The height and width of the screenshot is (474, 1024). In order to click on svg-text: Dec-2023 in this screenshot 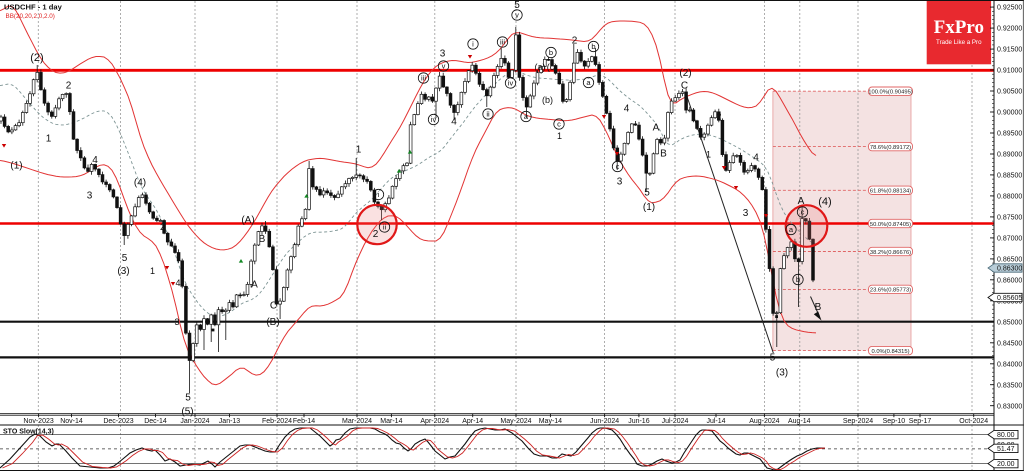, I will do `click(118, 421)`.